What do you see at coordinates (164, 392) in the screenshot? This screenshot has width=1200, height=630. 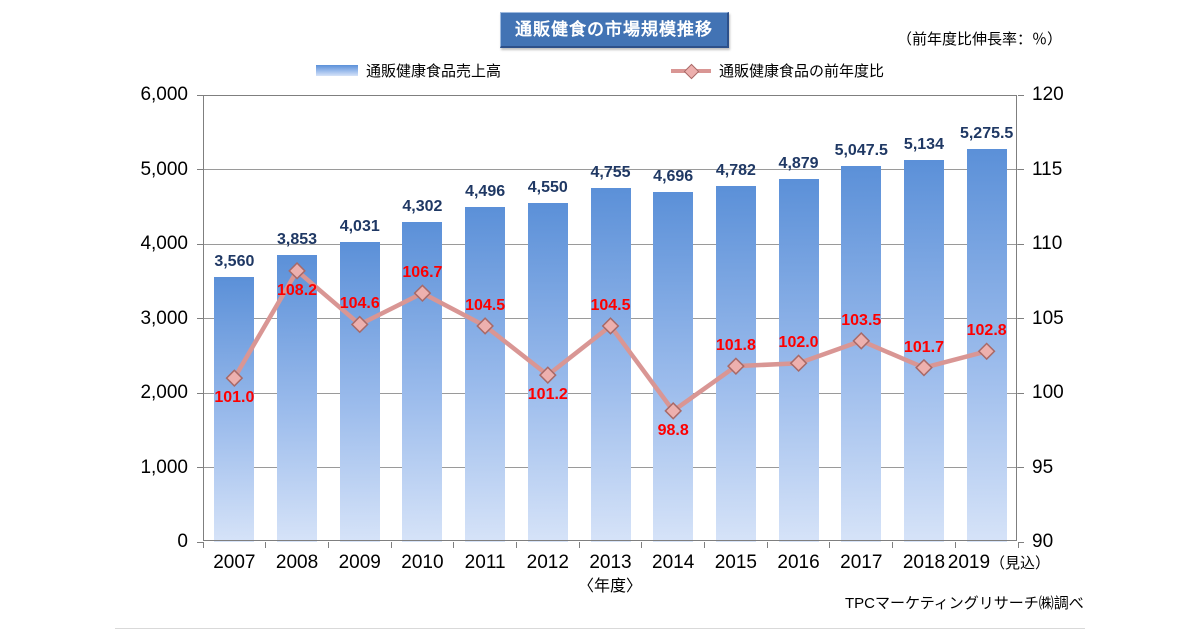 I see `left-axis-tick-label: 2,000` at bounding box center [164, 392].